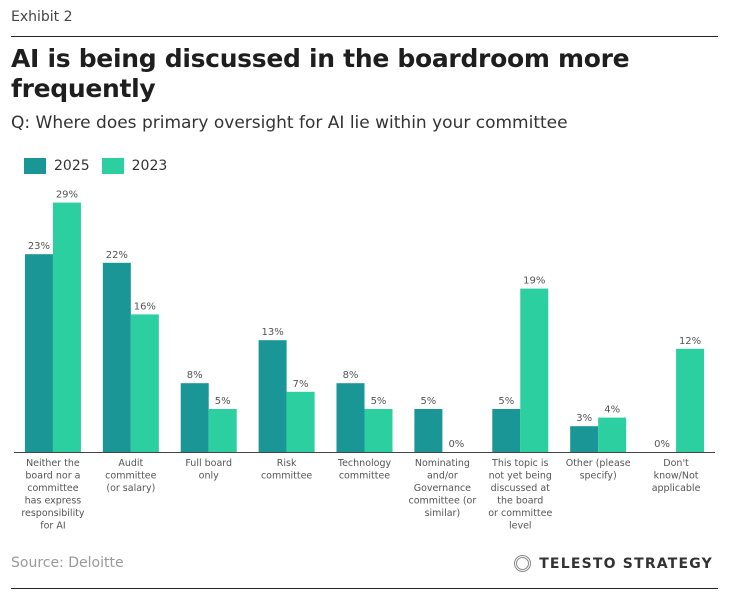  What do you see at coordinates (520, 488) in the screenshot?
I see `category-label-6-line-2: discussed at` at bounding box center [520, 488].